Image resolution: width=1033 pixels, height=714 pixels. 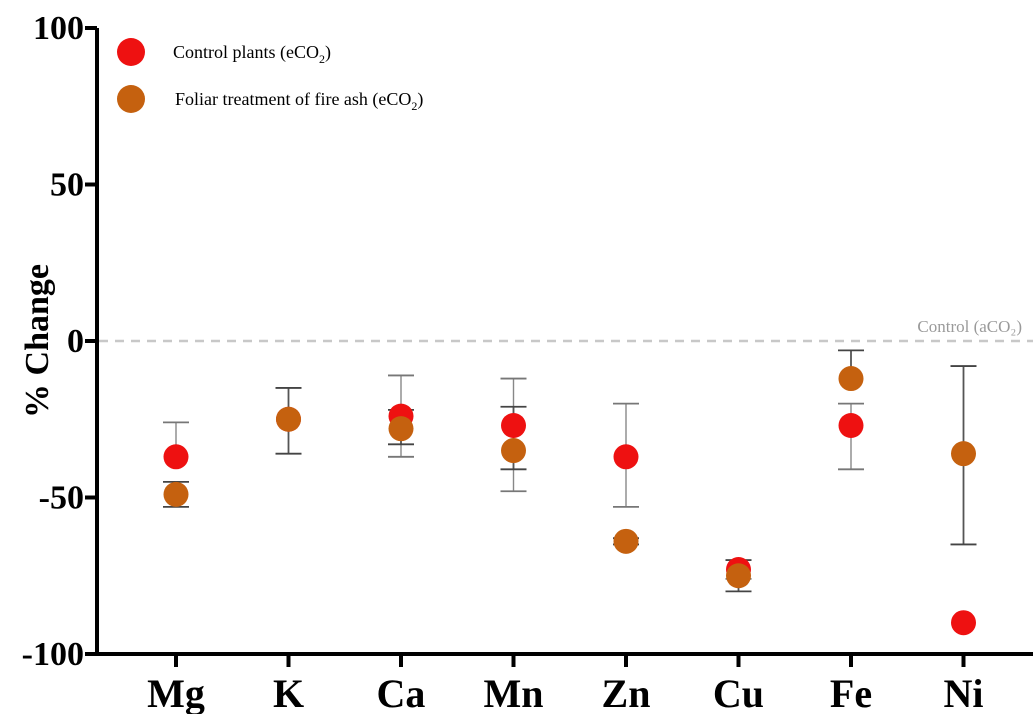 I want to click on x-tick-label: Zn, so click(x=626, y=692).